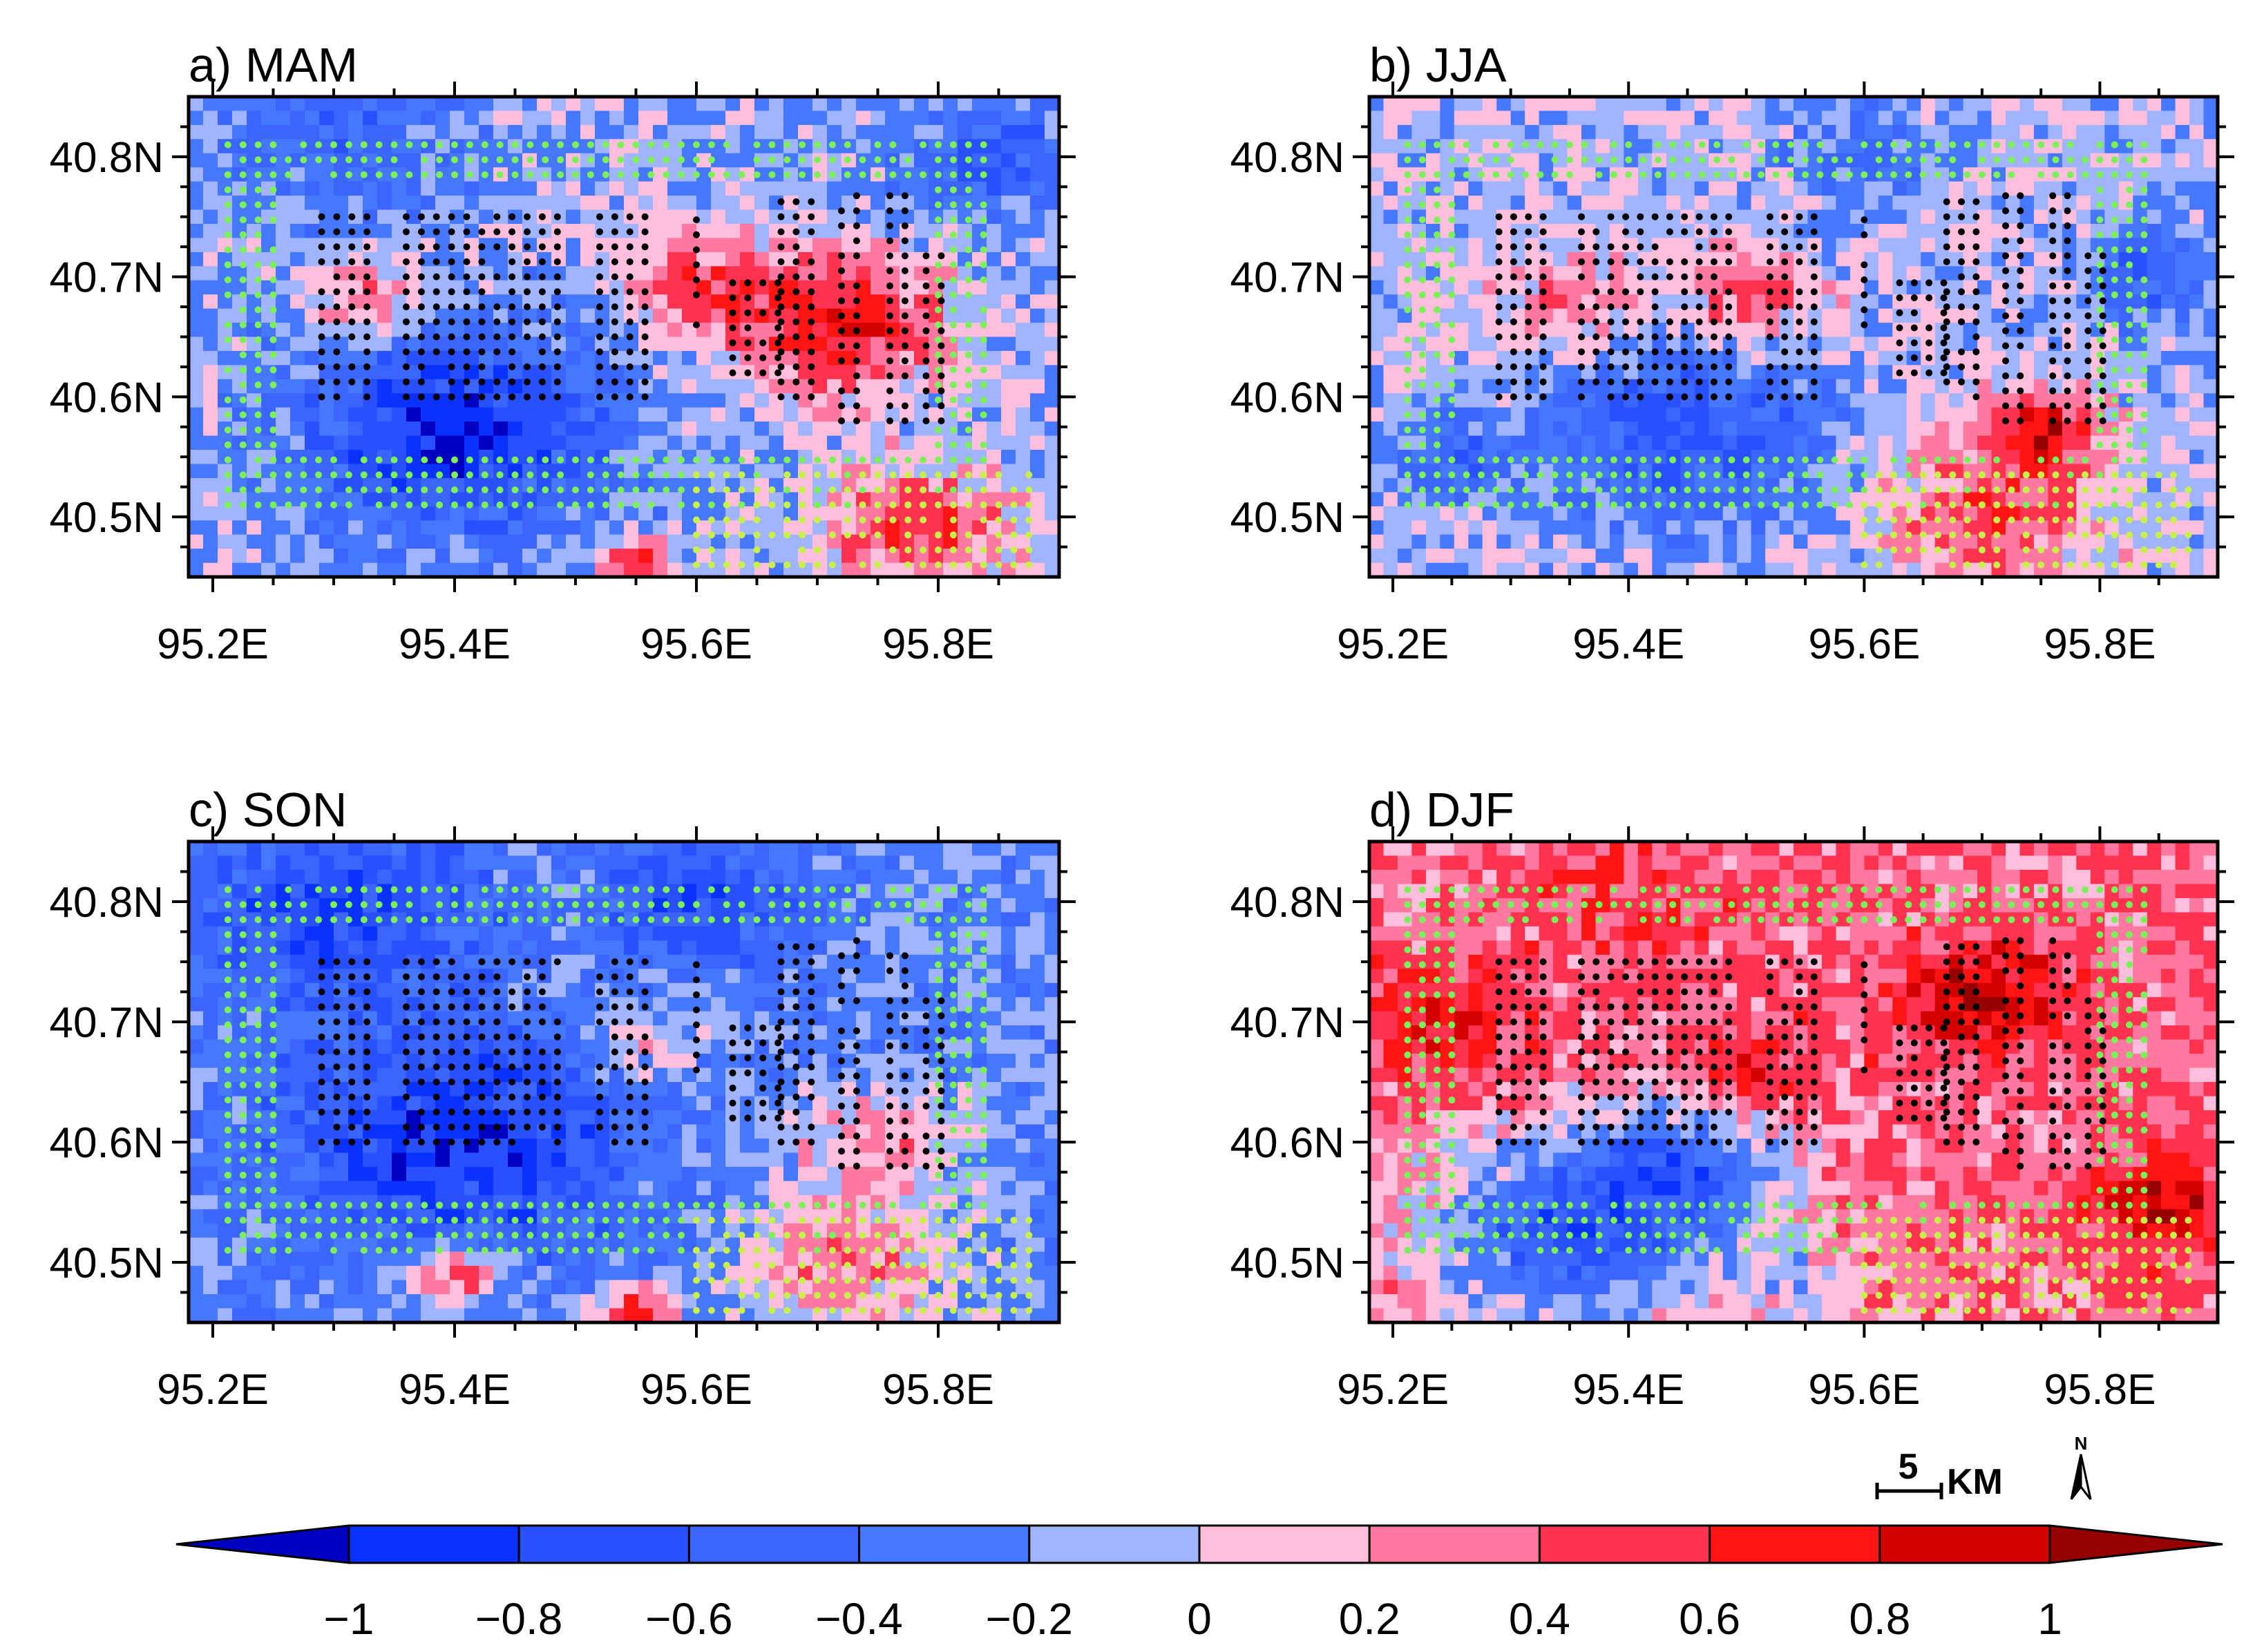 Image resolution: width=2264 pixels, height=1652 pixels. What do you see at coordinates (262, 1544) in the screenshot?
I see `colorbar-low-arrow` at bounding box center [262, 1544].